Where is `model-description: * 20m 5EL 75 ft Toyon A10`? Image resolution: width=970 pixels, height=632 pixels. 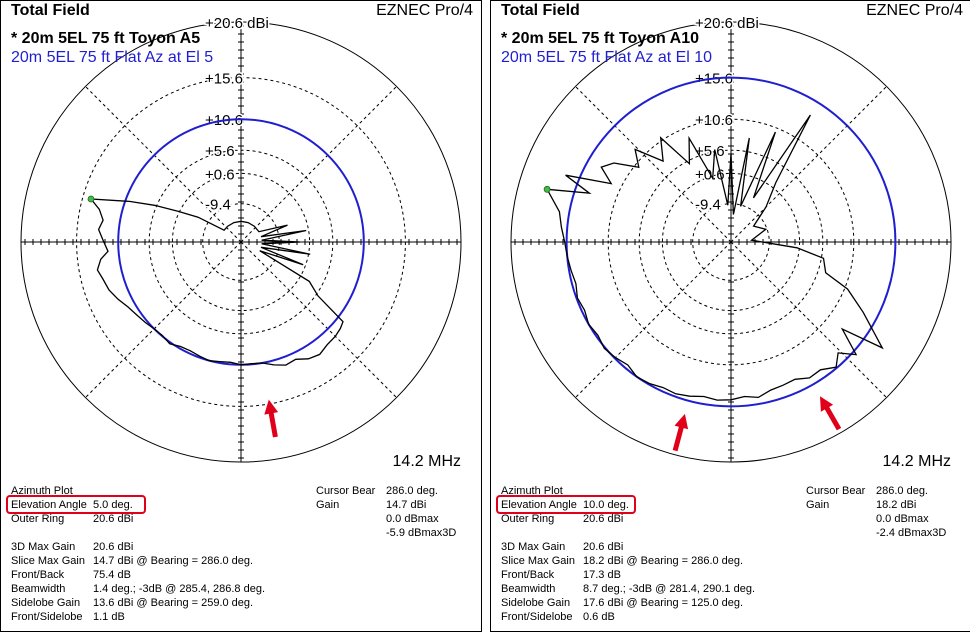 model-description: * 20m 5EL 75 ft Toyon A10 is located at coordinates (600, 38).